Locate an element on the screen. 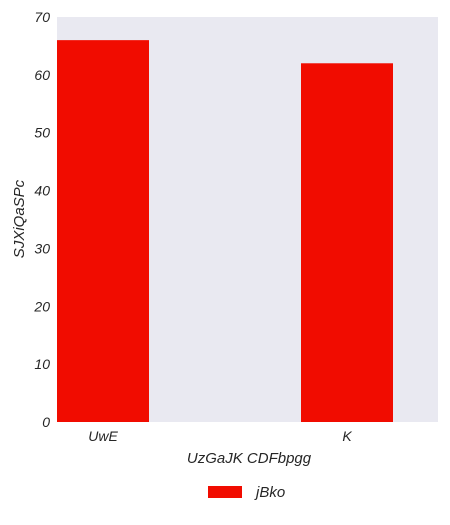  x-axis-ticks: UwE K is located at coordinates (220, 436).